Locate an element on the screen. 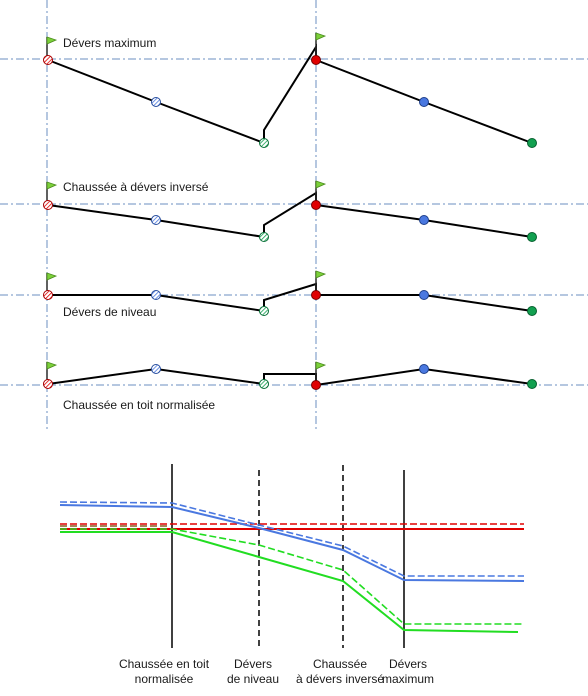  station-label-toit: Chaussée en toit normalisée is located at coordinates (164, 671).